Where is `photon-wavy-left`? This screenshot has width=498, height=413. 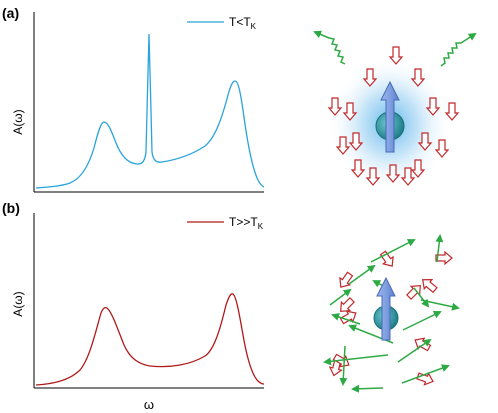 photon-wavy-left is located at coordinates (329, 47).